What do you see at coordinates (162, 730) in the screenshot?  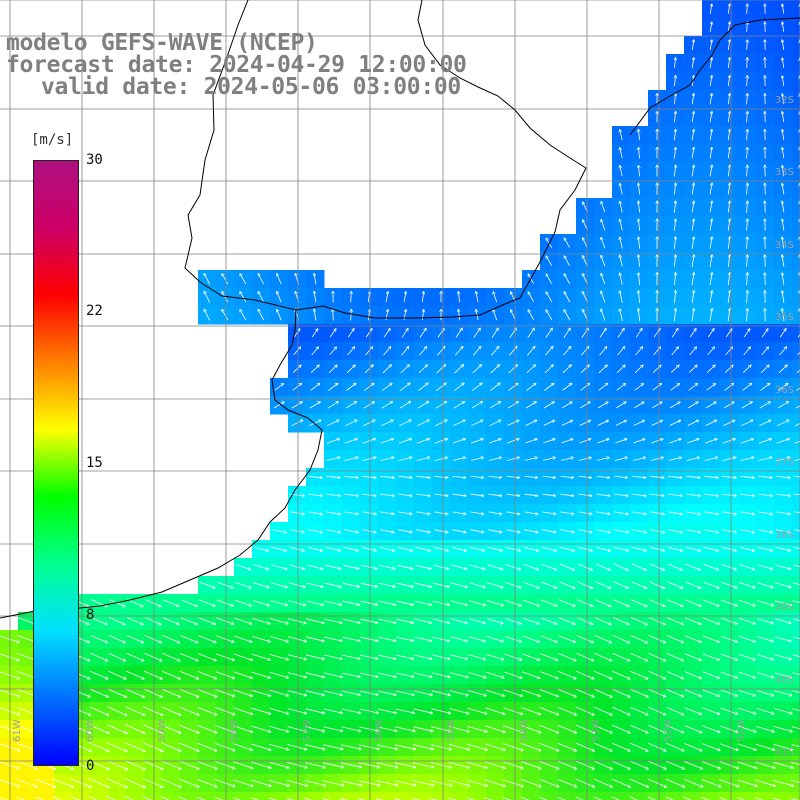 I see `lon-label-59w: 59W` at bounding box center [162, 730].